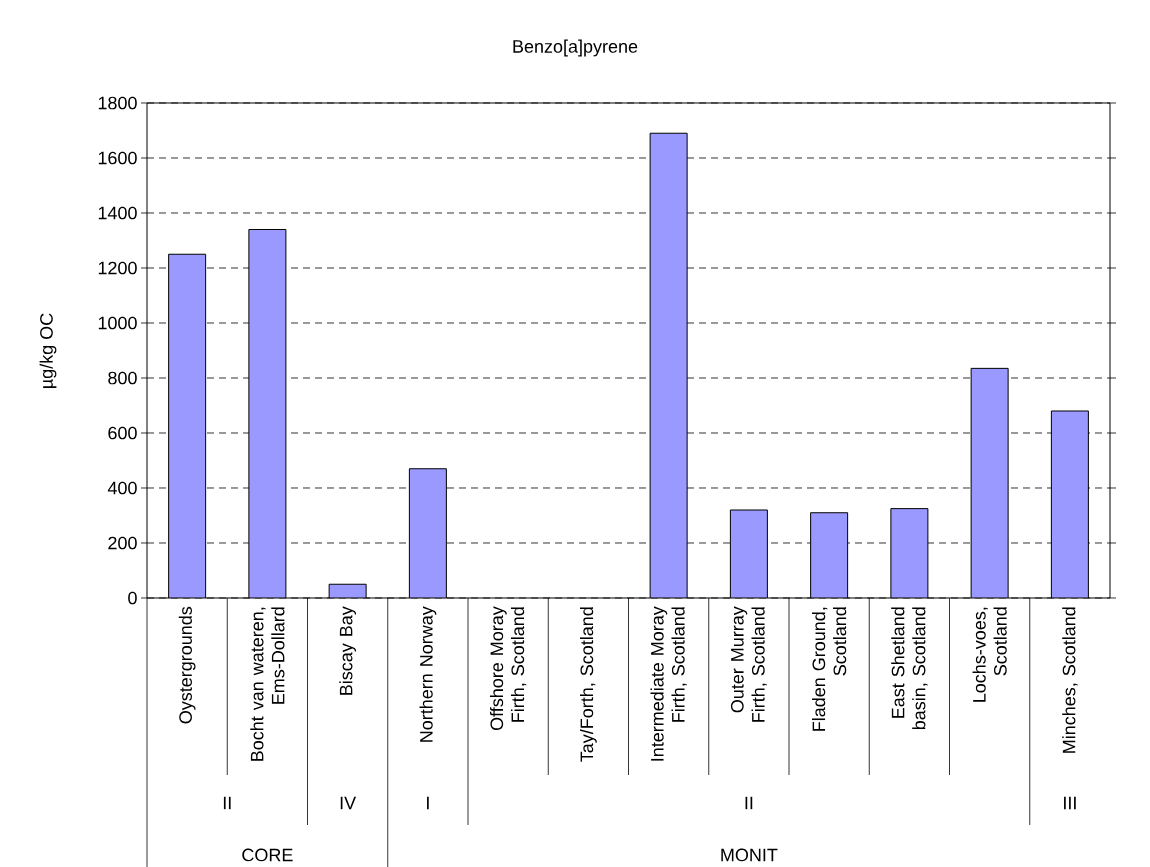 This screenshot has width=1150, height=867. What do you see at coordinates (267, 684) in the screenshot?
I see `x-tick-label: Bocht van wateren, Ems-Dollard` at bounding box center [267, 684].